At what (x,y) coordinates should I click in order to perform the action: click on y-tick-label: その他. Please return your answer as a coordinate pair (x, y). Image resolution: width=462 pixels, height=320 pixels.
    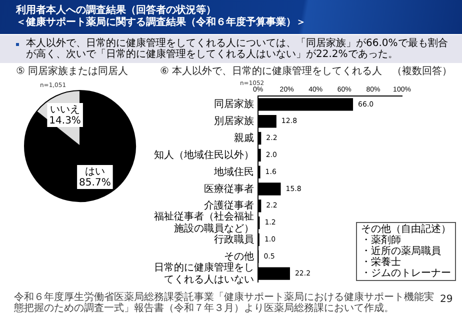
    Looking at the image, I should click on (239, 256).